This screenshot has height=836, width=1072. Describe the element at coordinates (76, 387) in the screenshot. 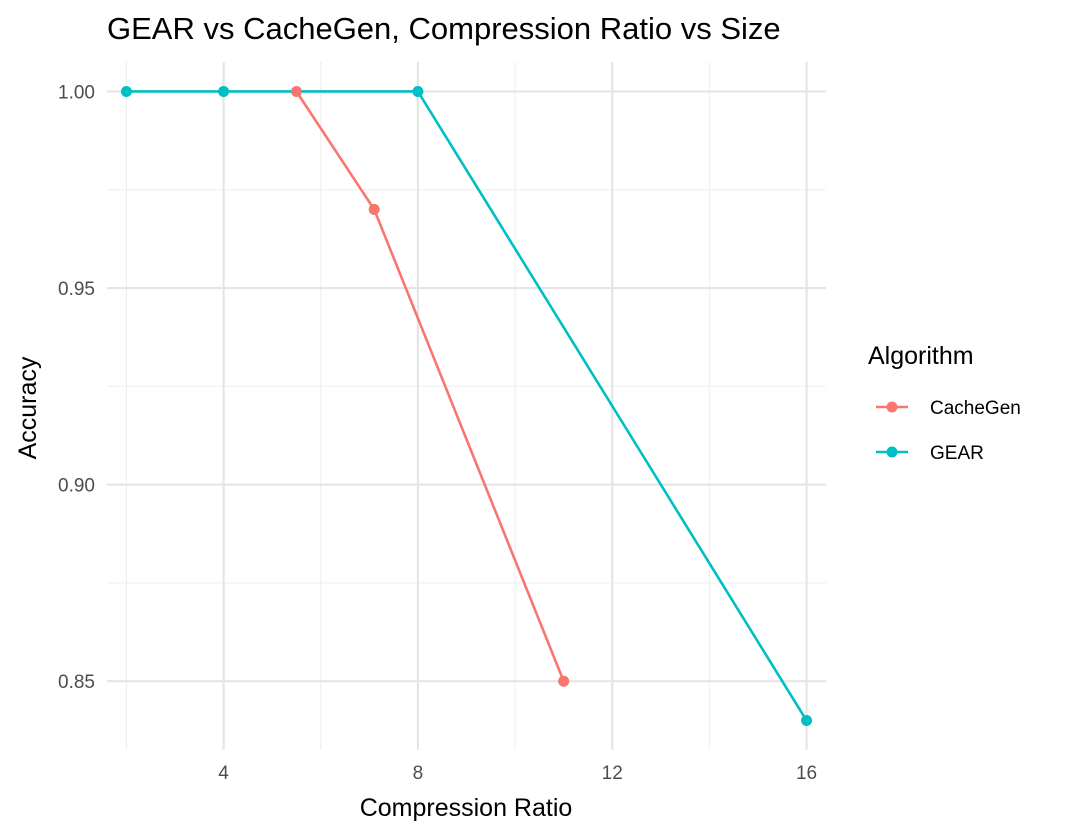

I see `y-axis-tick-labels: 0.85 0.90 0.95 1.00` at that location.